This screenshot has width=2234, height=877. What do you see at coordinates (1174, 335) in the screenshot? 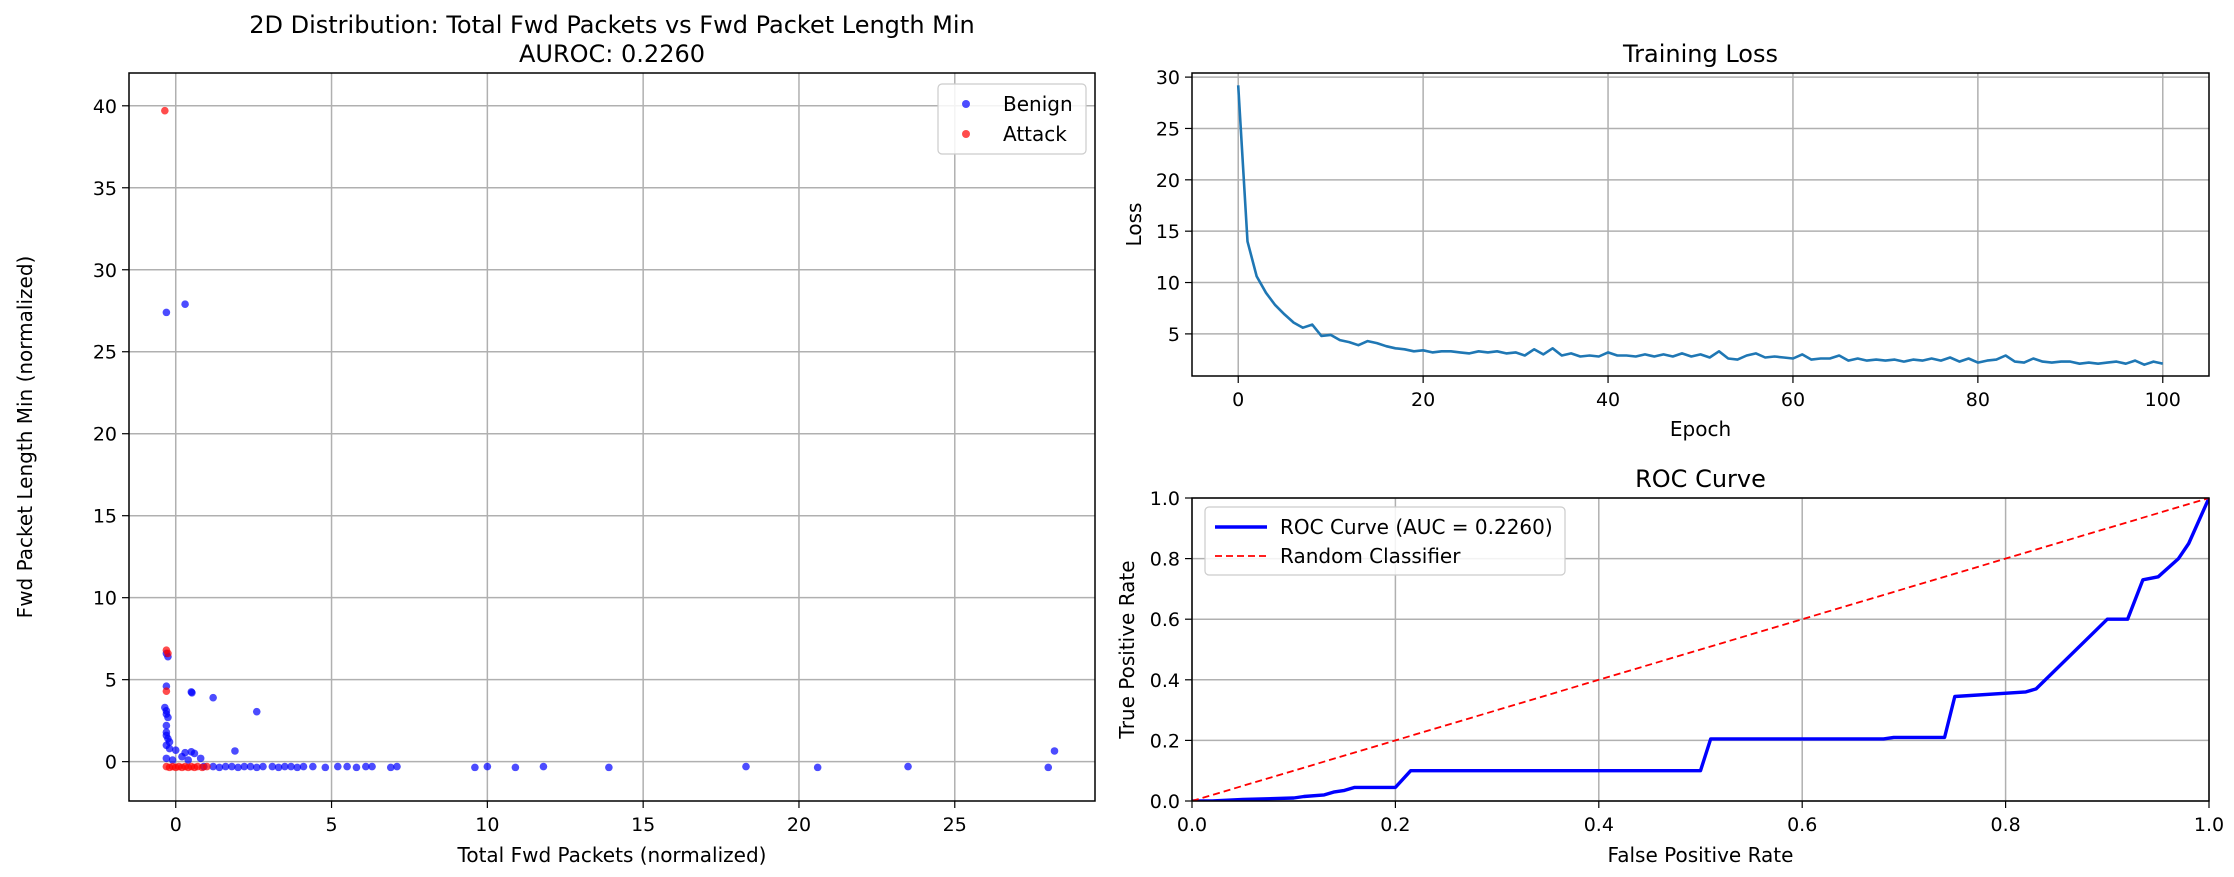
I see `loss-y-tick-label: 5` at bounding box center [1174, 335].